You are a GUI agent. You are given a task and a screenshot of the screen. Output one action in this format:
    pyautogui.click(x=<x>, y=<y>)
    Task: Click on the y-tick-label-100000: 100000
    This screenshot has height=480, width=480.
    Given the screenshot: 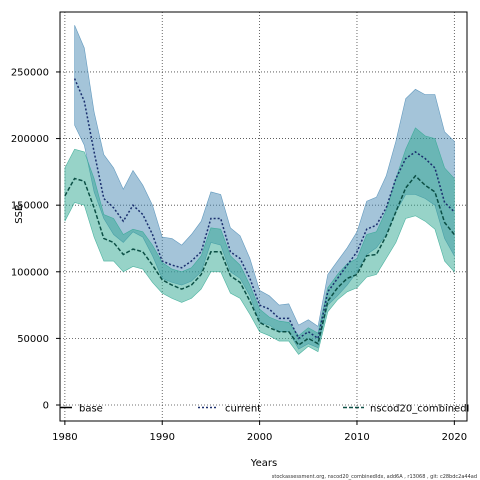 What is the action you would take?
    pyautogui.click(x=30, y=272)
    